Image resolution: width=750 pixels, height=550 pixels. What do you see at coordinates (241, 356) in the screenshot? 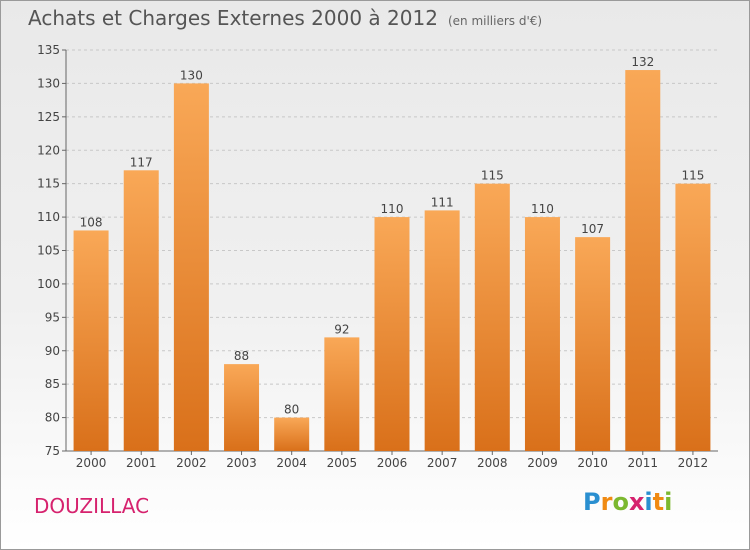
I see `bar-value-label: 88` at bounding box center [241, 356].